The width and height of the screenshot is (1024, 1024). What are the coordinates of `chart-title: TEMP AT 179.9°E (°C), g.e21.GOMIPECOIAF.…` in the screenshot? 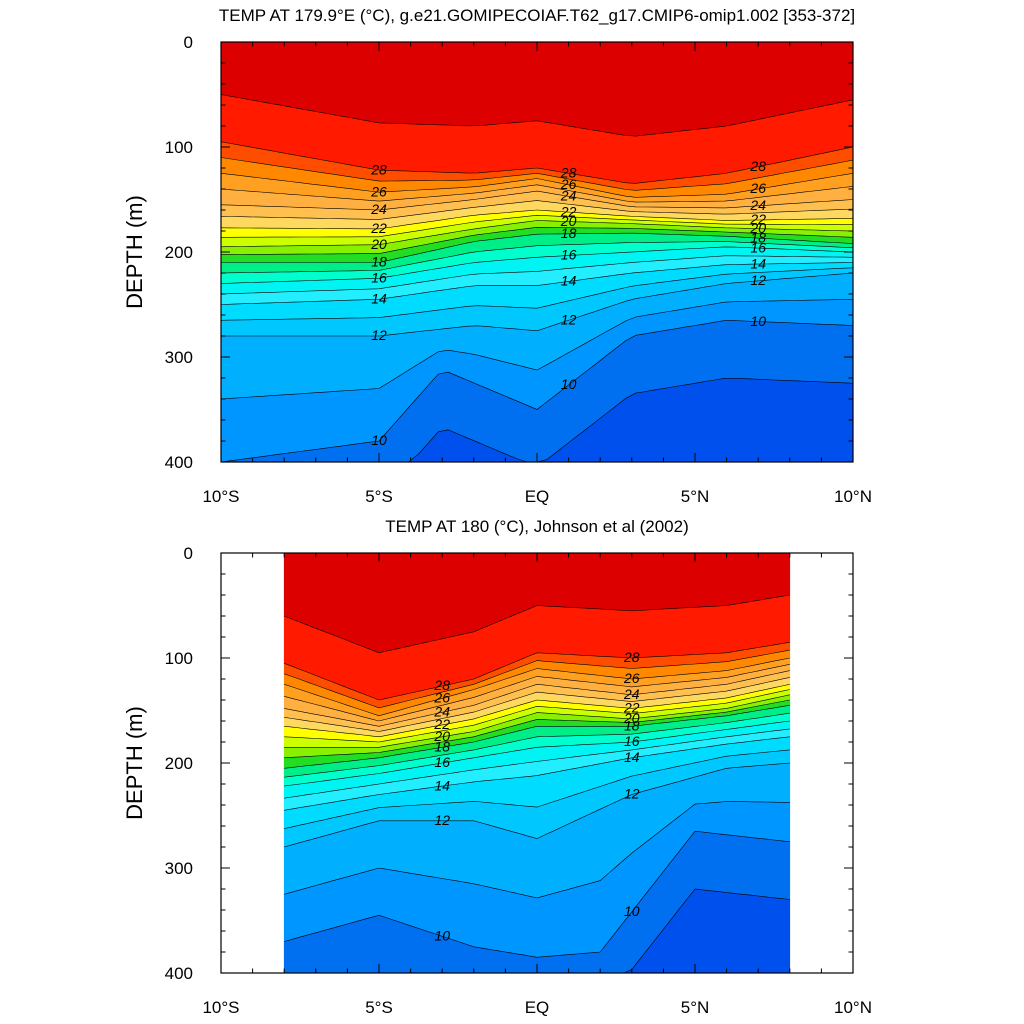 It's located at (537, 15).